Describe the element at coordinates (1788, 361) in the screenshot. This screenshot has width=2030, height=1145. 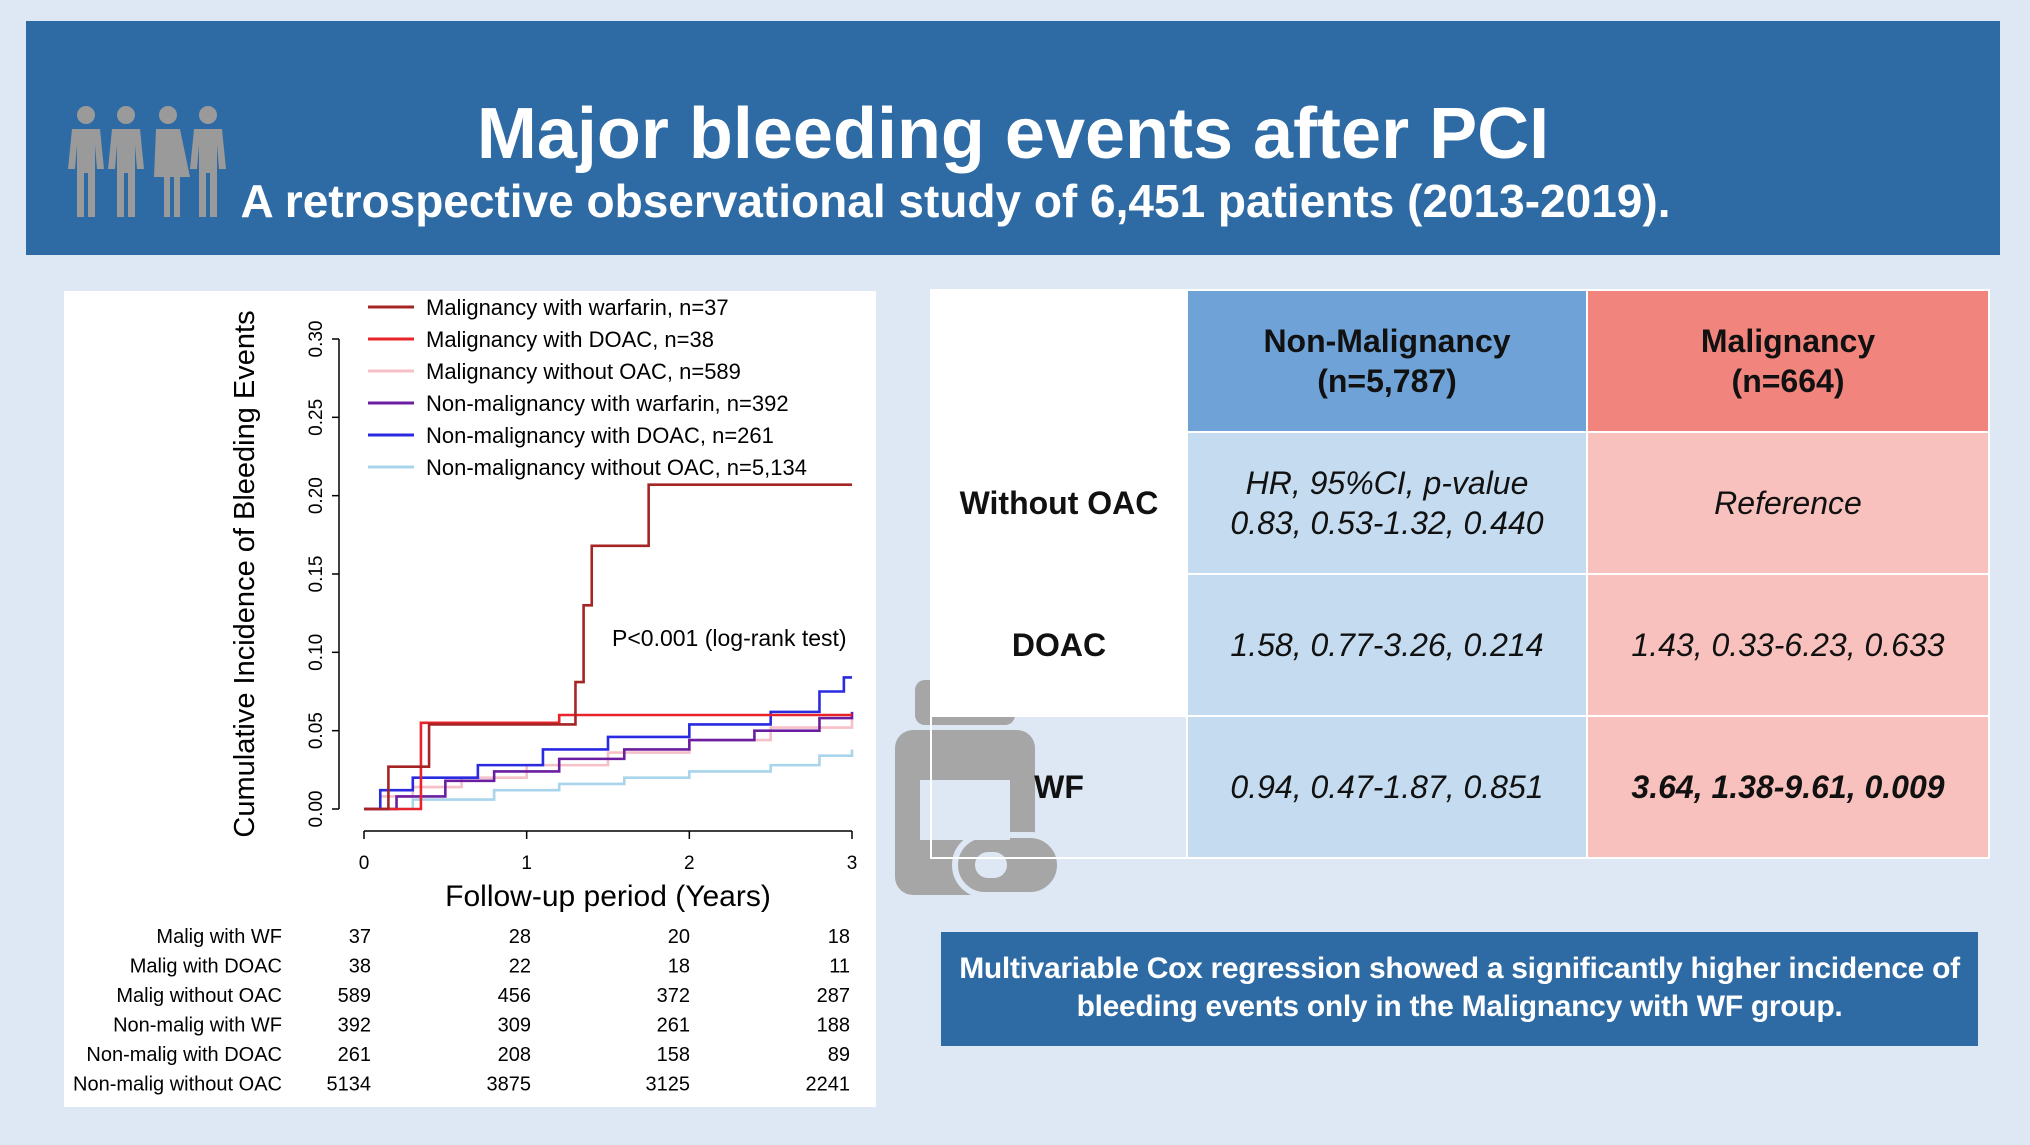
I see `column-header-malignancy: Malignancy (n=664)` at that location.